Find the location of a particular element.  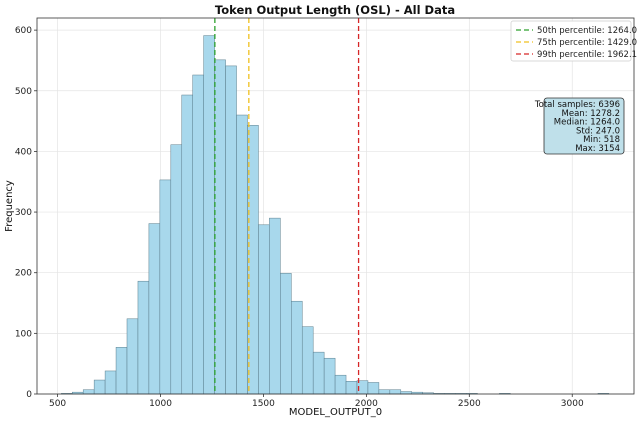

y-tick-label: 0 is located at coordinates (29, 395).